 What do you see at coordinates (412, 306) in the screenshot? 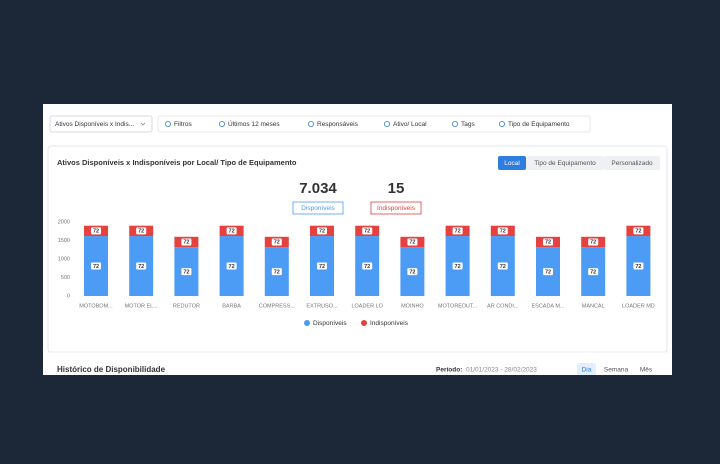
I see `x-tick-label: MOINHO` at bounding box center [412, 306].